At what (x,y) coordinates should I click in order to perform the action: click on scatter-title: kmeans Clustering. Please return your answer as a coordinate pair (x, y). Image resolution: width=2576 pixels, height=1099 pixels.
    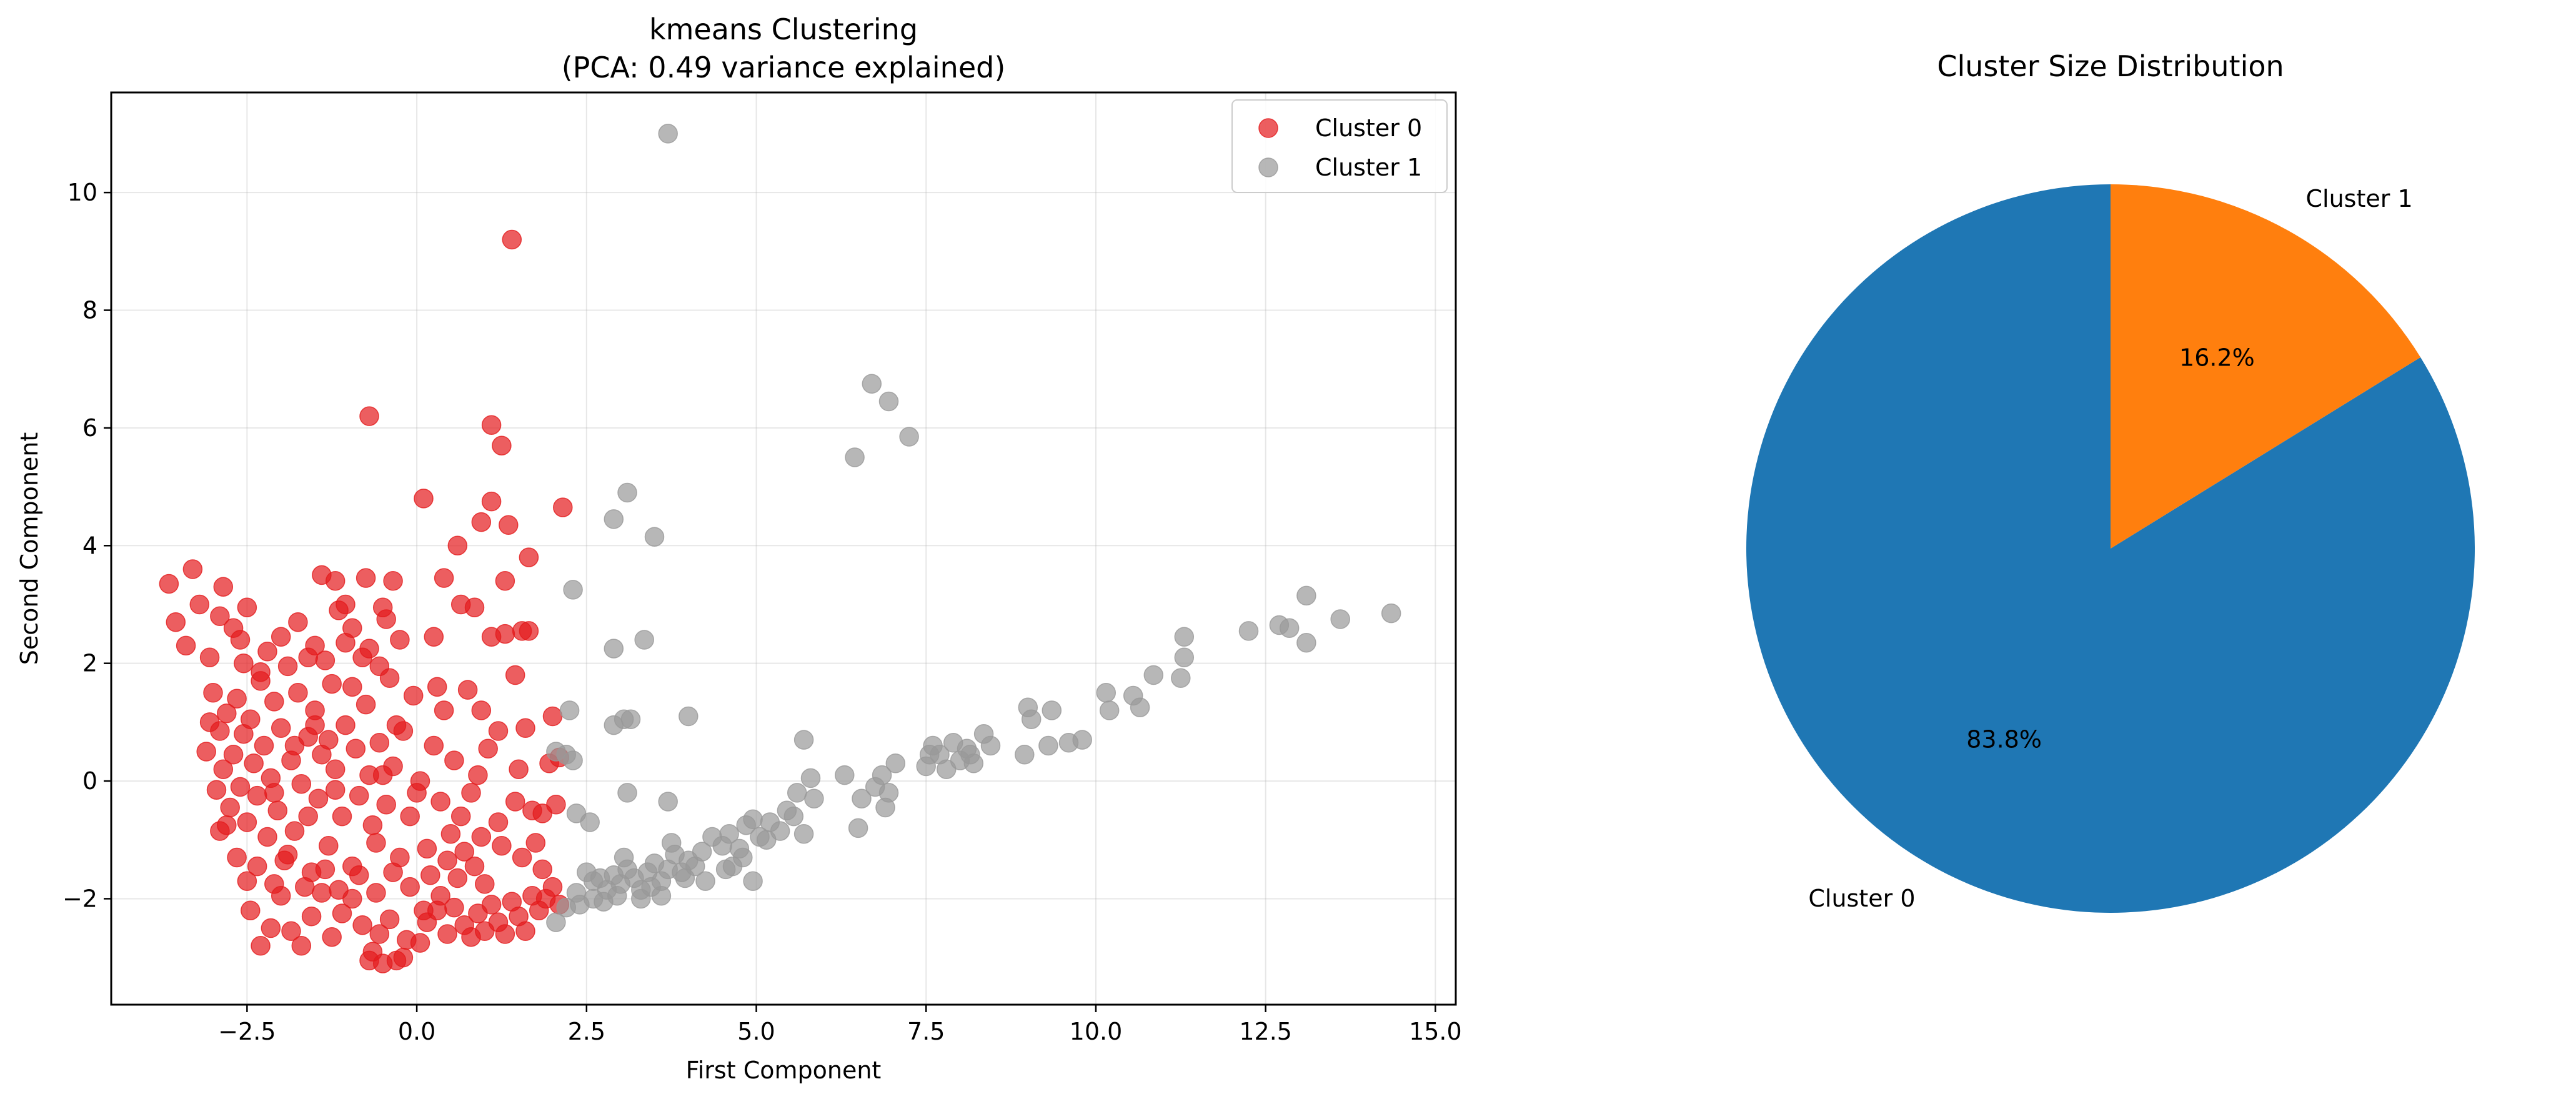
    Looking at the image, I should click on (783, 29).